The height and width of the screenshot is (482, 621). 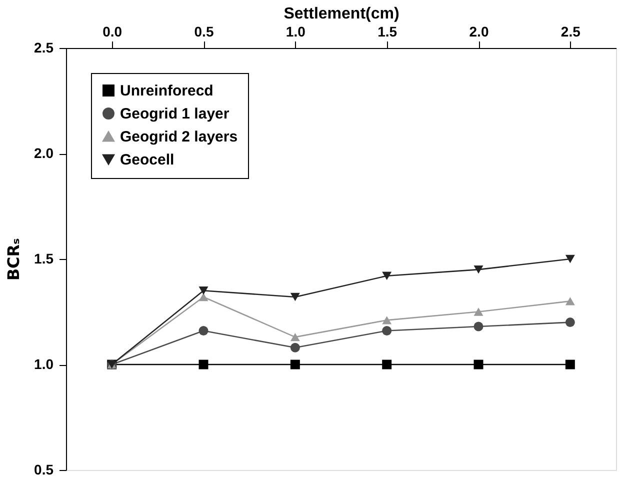 What do you see at coordinates (179, 137) in the screenshot?
I see `legend-label: Geogrid 2 layers` at bounding box center [179, 137].